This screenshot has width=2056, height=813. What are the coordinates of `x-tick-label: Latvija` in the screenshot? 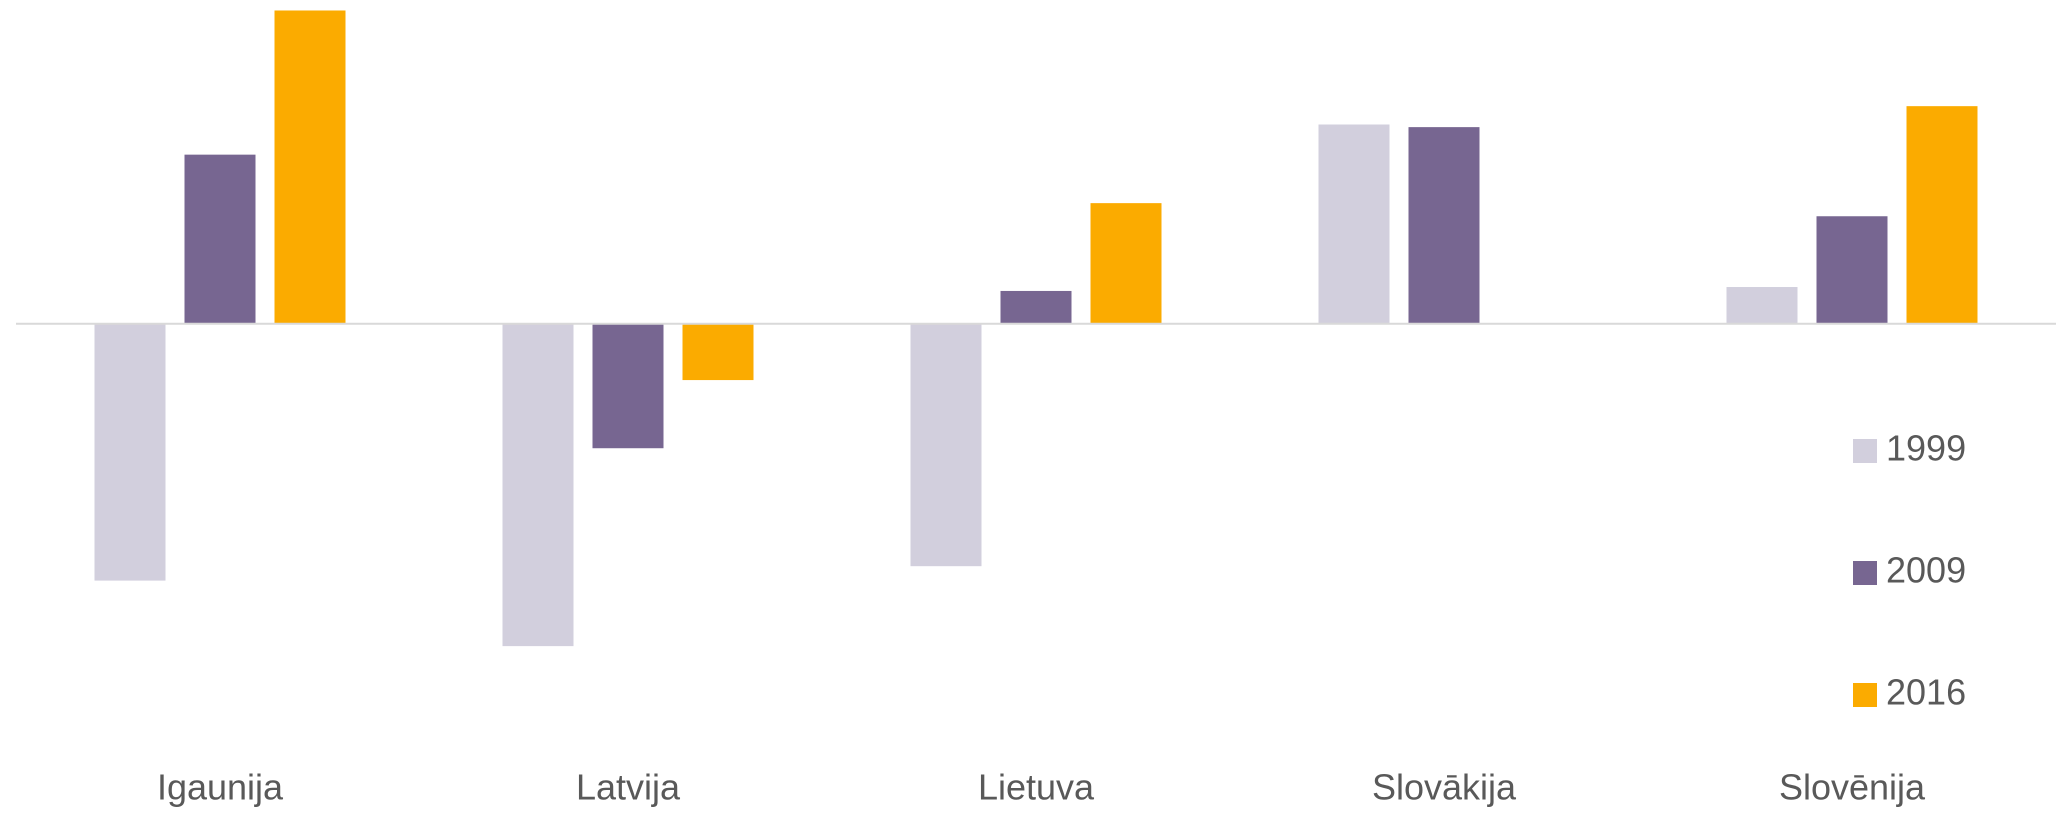 It's located at (628, 787).